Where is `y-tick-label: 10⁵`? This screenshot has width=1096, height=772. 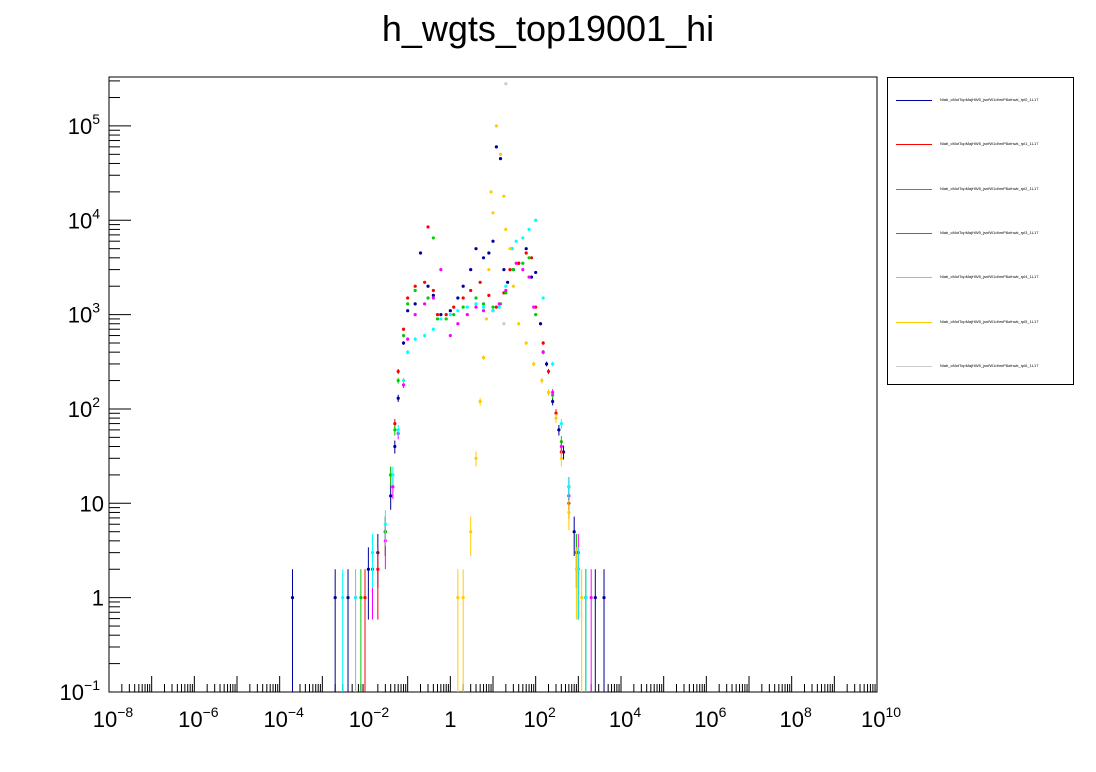 y-tick-label: 10⁵ is located at coordinates (84, 125).